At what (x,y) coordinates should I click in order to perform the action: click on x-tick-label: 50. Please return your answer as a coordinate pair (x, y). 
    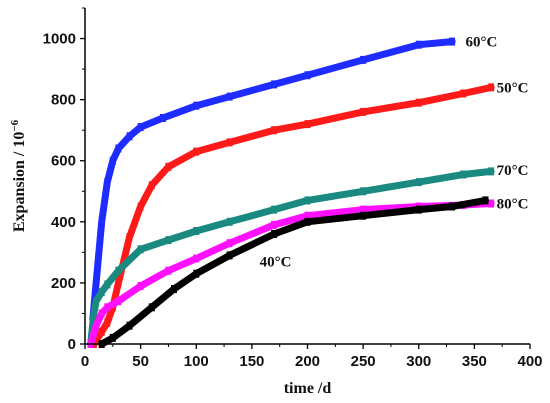
    Looking at the image, I should click on (140, 361).